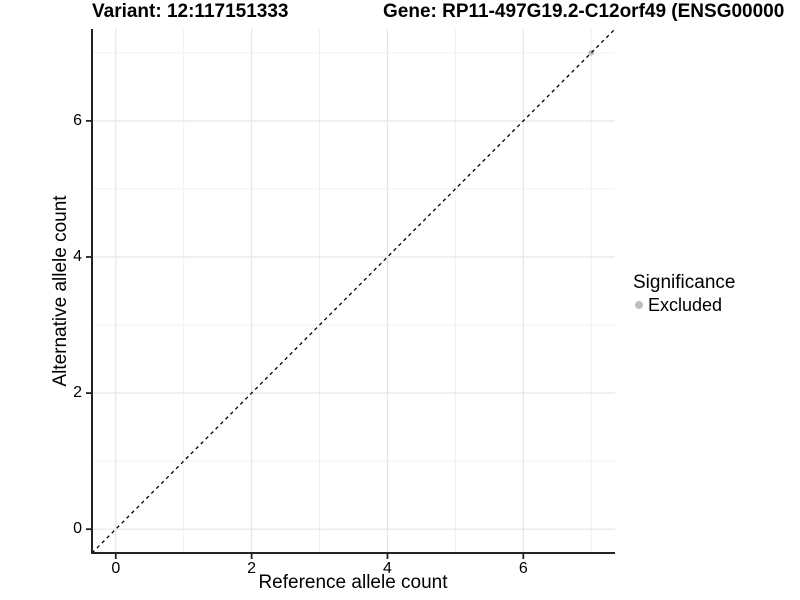  I want to click on y-tick-label: 2, so click(77, 393).